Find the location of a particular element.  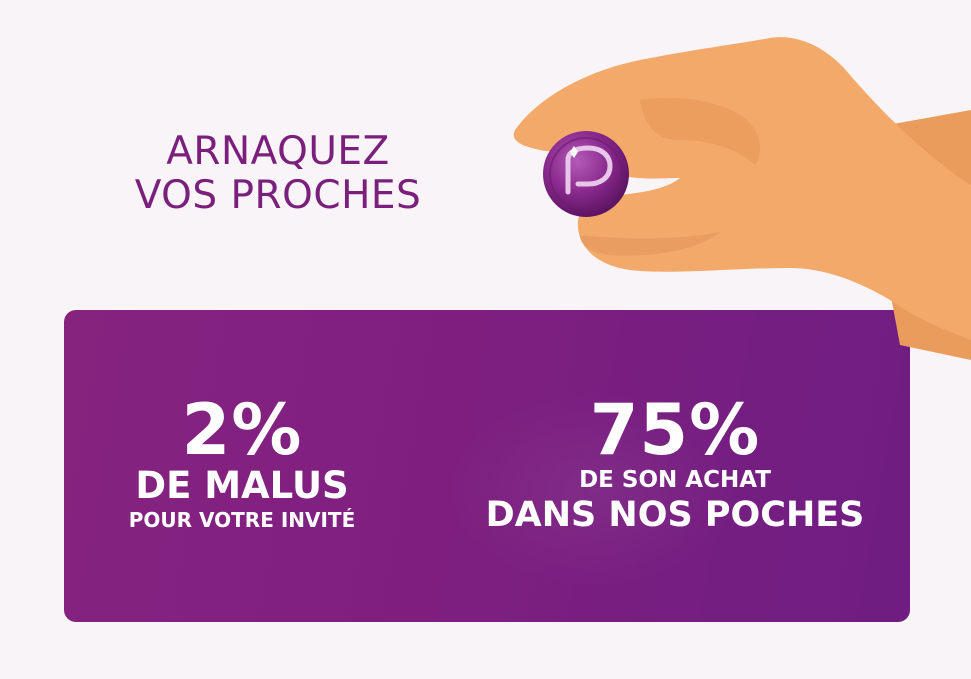

stat-commission-value: 75% is located at coordinates (675, 430).